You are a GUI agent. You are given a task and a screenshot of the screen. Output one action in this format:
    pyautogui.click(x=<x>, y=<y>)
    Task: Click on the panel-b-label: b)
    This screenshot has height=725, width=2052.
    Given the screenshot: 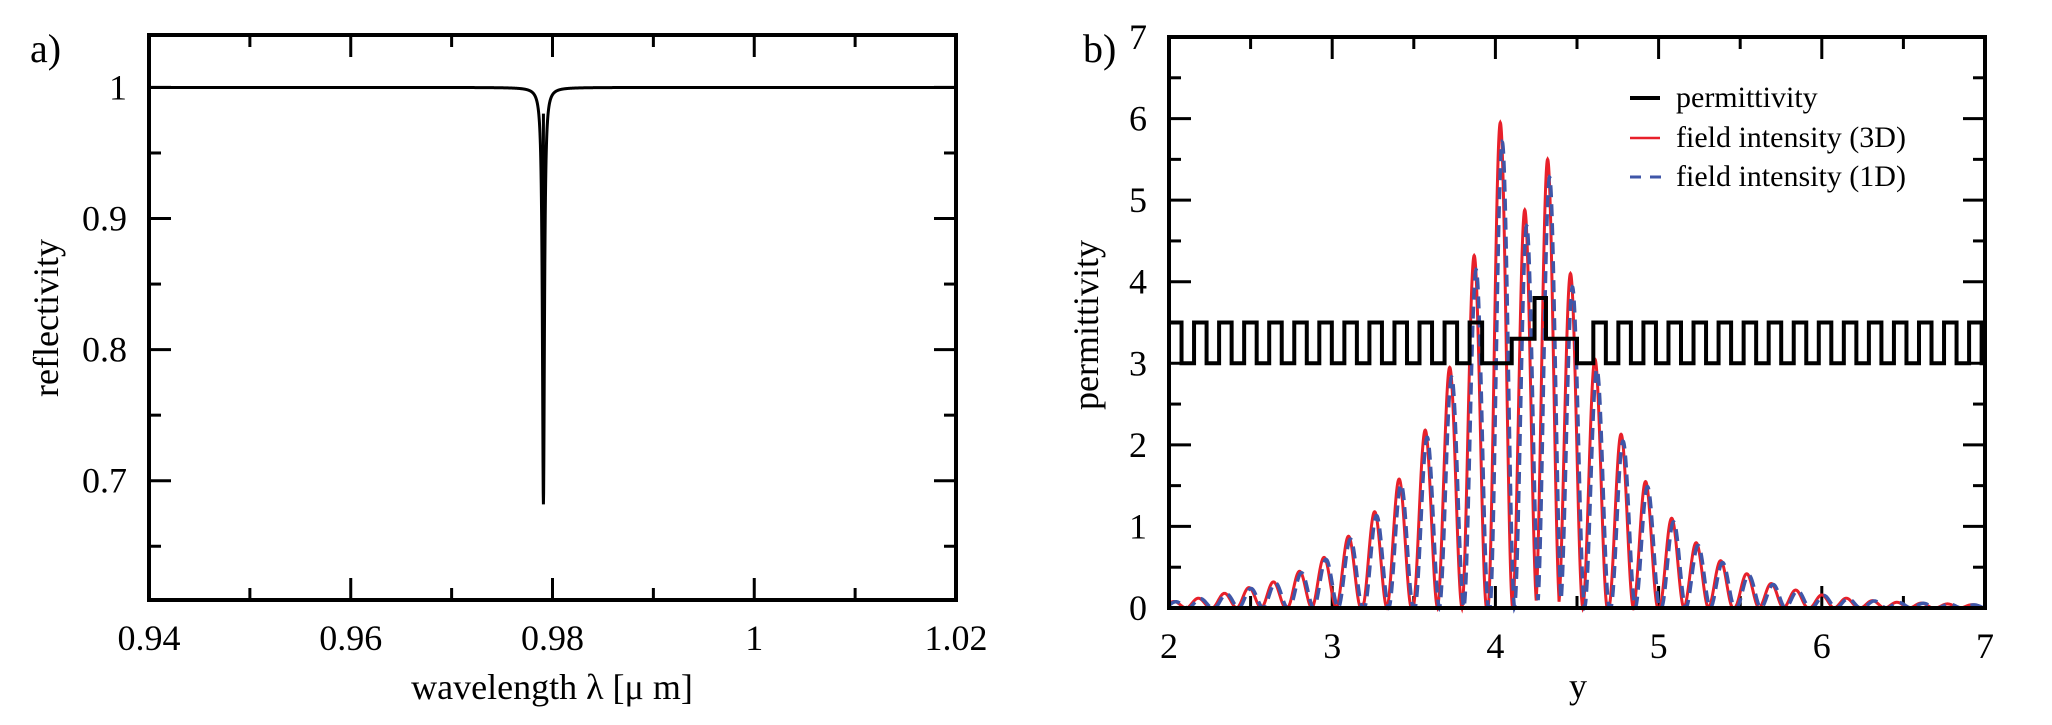 What is the action you would take?
    pyautogui.click(x=1099, y=48)
    